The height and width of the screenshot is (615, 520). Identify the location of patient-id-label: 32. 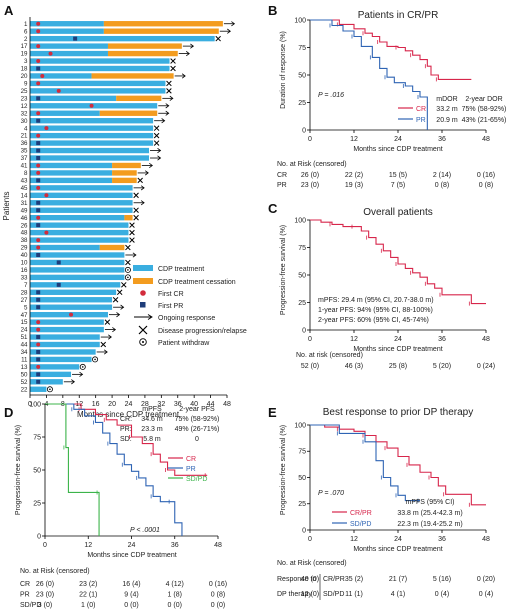
(24, 113).